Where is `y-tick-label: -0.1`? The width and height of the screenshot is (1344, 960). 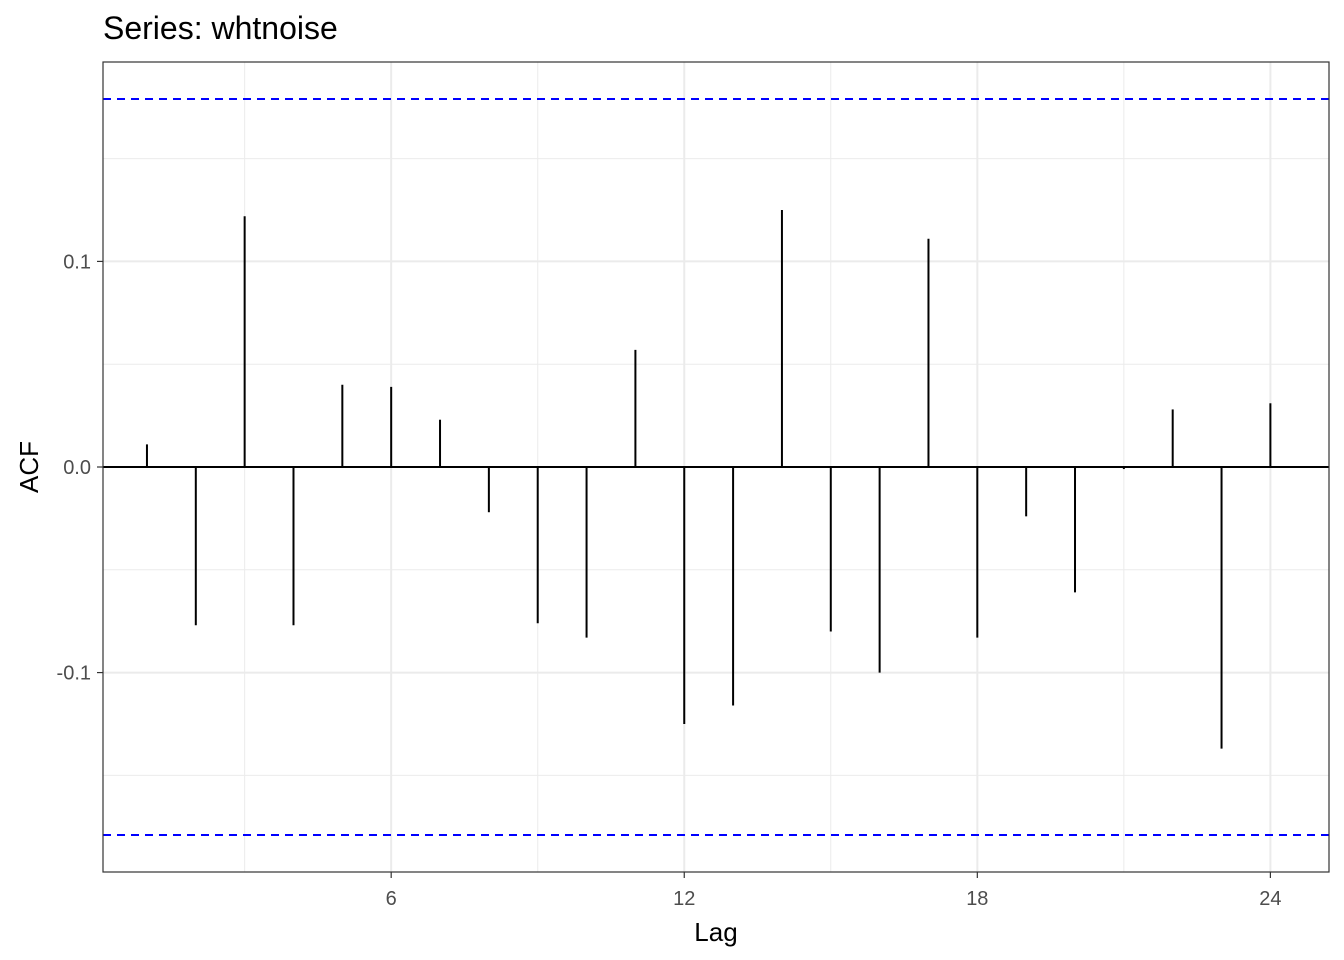 y-tick-label: -0.1 is located at coordinates (74, 674).